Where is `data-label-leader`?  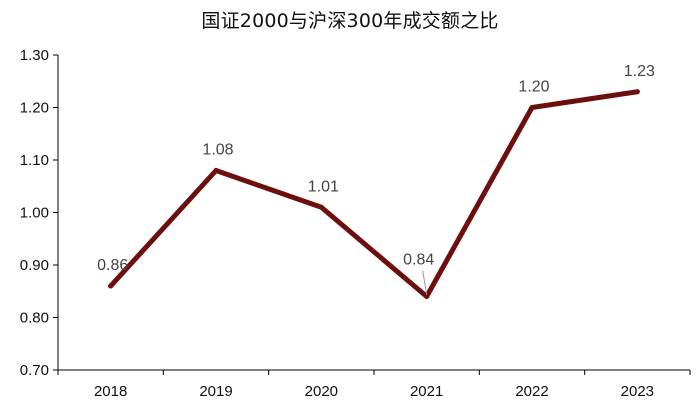
data-label-leader is located at coordinates (425, 282).